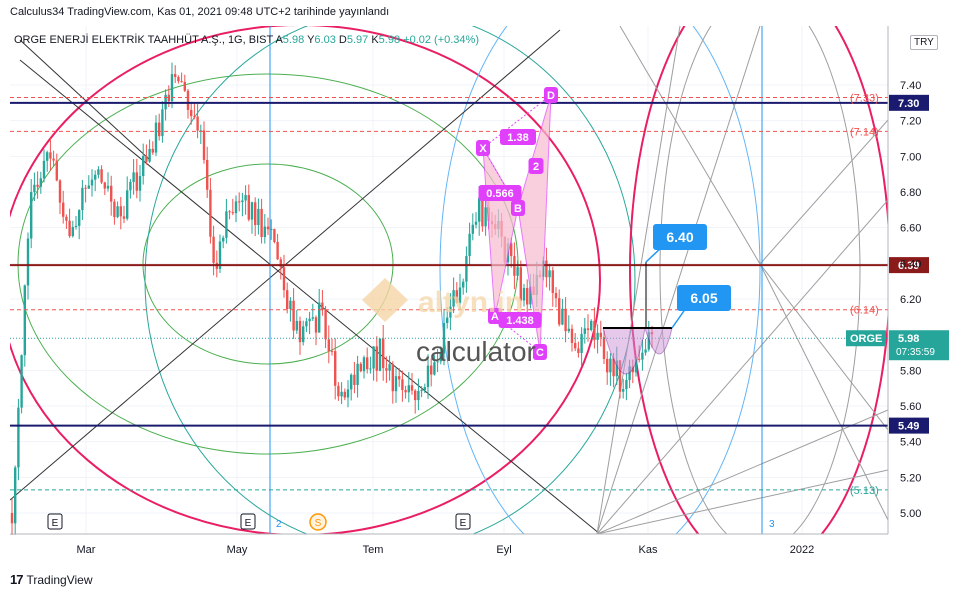  I want to click on watermark-subtitle: calculator, so click(476, 351).